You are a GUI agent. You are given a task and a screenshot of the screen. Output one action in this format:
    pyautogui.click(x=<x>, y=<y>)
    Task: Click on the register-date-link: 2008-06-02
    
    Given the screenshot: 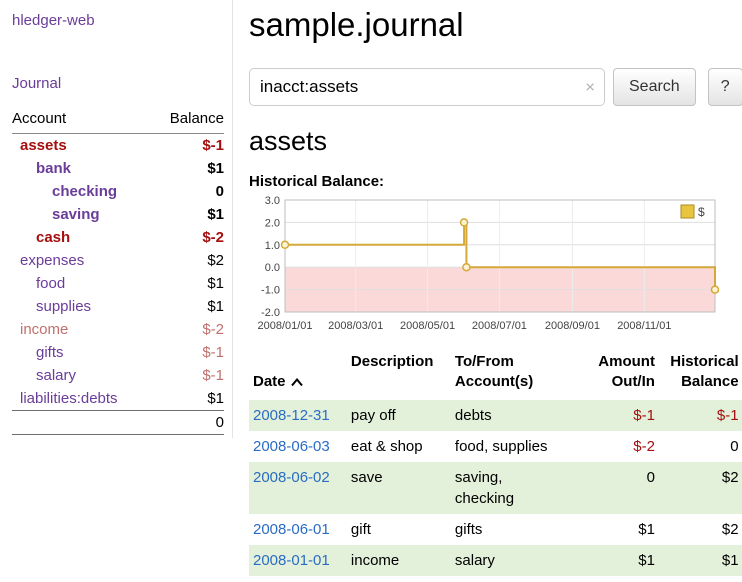 What is the action you would take?
    pyautogui.click(x=291, y=478)
    